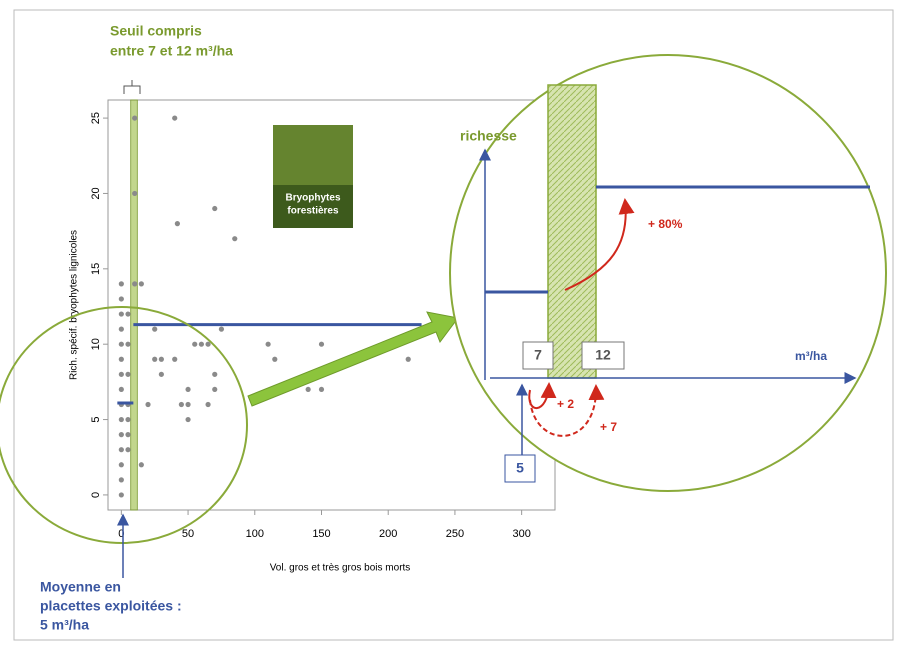  Describe the element at coordinates (811, 356) in the screenshot. I see `inset-x-label: m³/ha` at that location.